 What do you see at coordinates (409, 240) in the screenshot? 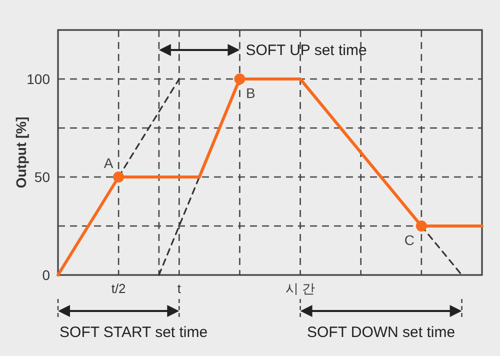
I see `annotation: C` at bounding box center [409, 240].